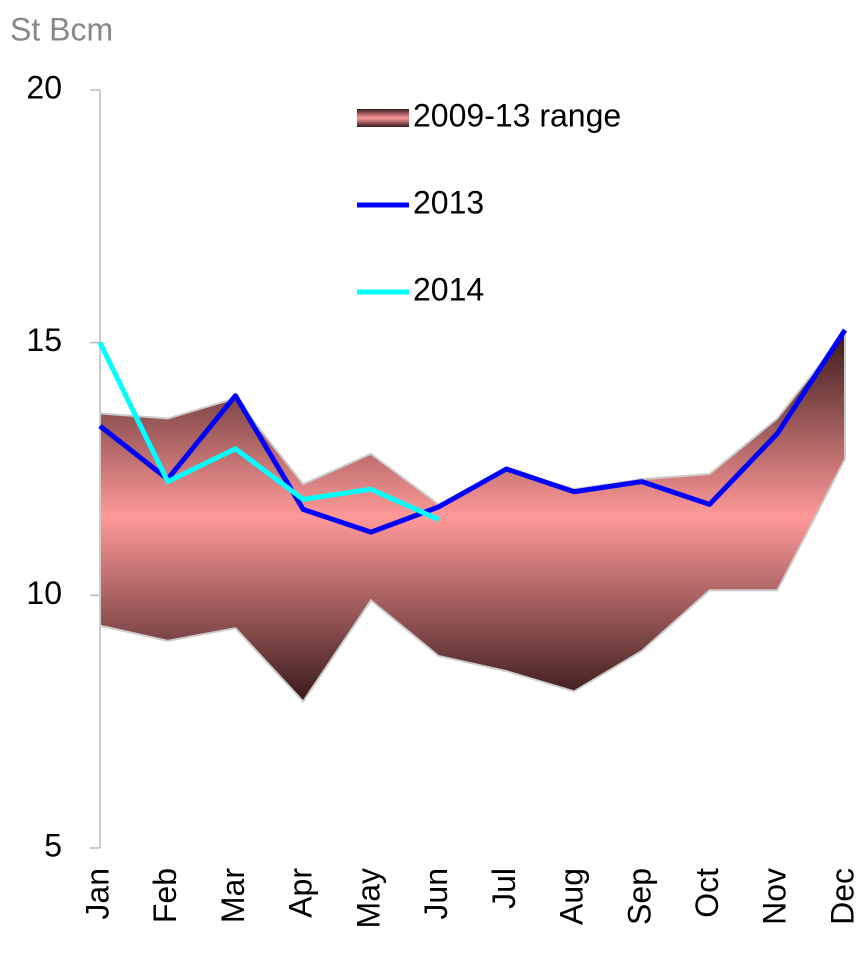 The width and height of the screenshot is (868, 967). I want to click on x-tick-label: Nov, so click(775, 896).